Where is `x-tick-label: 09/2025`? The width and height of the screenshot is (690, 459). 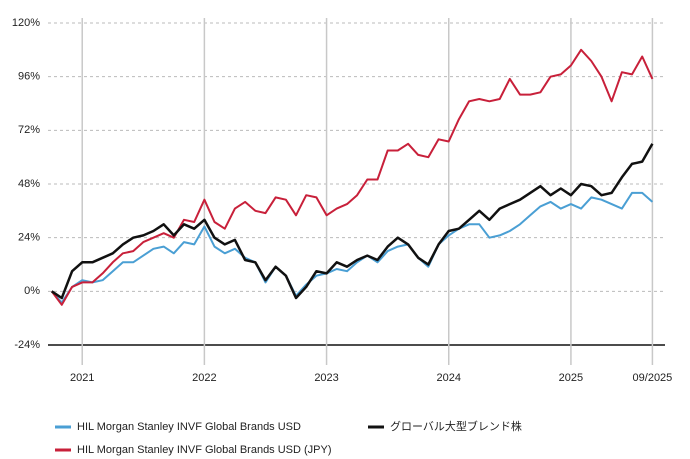 x-tick-label: 09/2025 is located at coordinates (653, 378).